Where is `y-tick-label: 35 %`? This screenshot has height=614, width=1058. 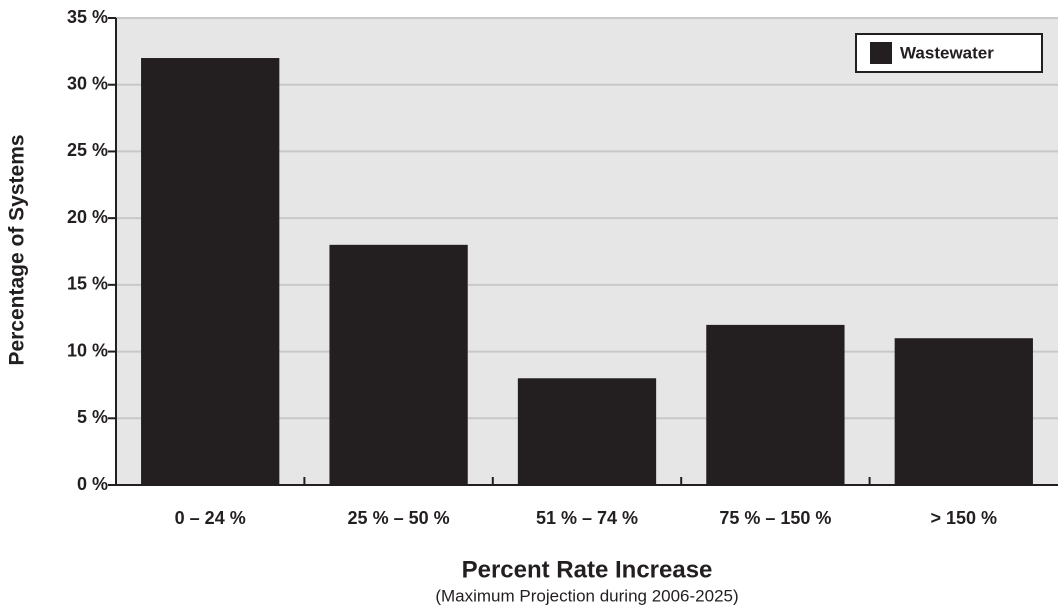 y-tick-label: 35 % is located at coordinates (87, 17).